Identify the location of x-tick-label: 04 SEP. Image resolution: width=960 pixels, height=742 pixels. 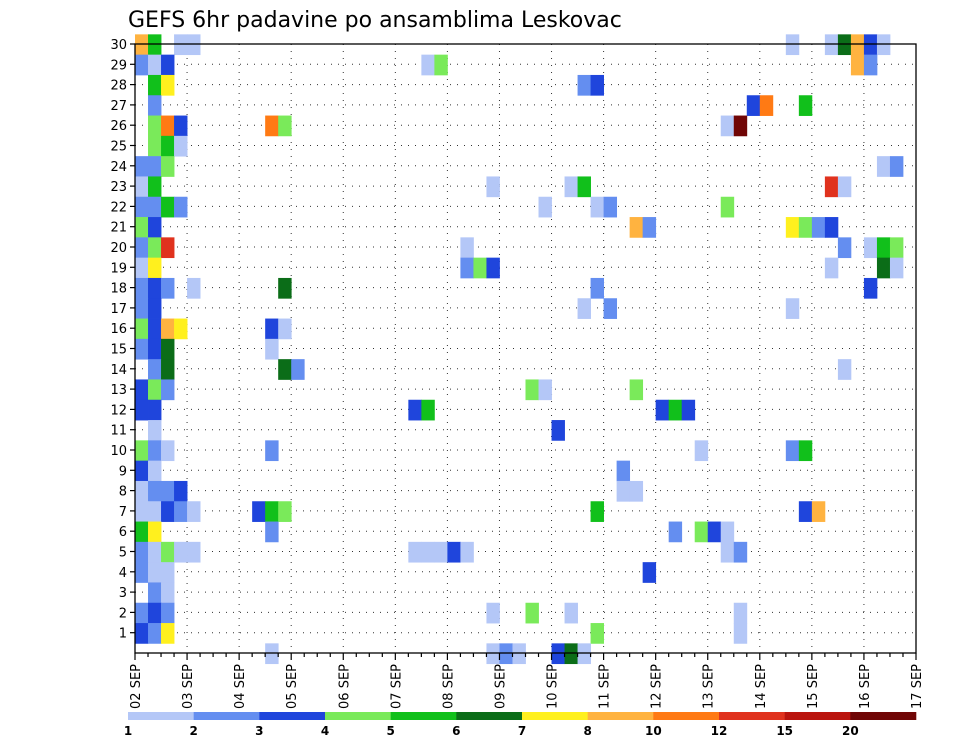
(240, 686).